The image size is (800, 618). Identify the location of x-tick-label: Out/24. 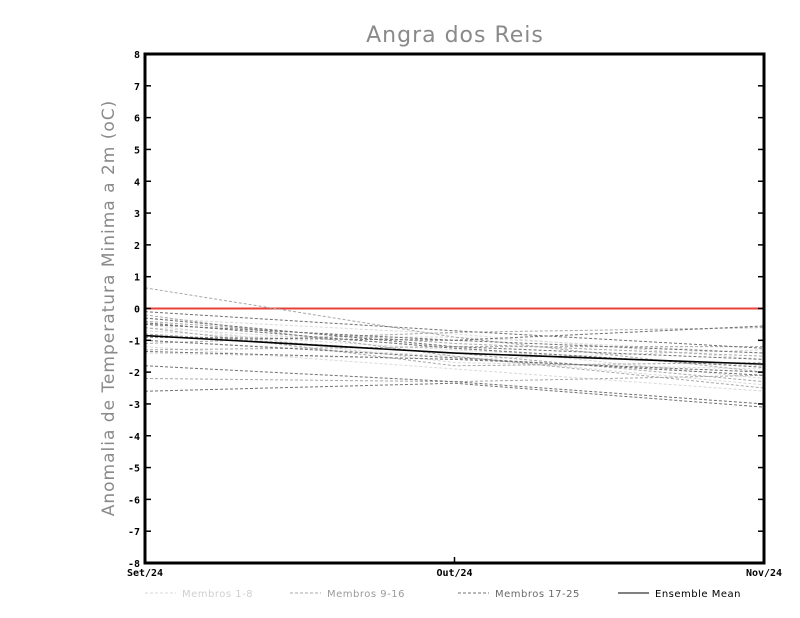
(454, 573).